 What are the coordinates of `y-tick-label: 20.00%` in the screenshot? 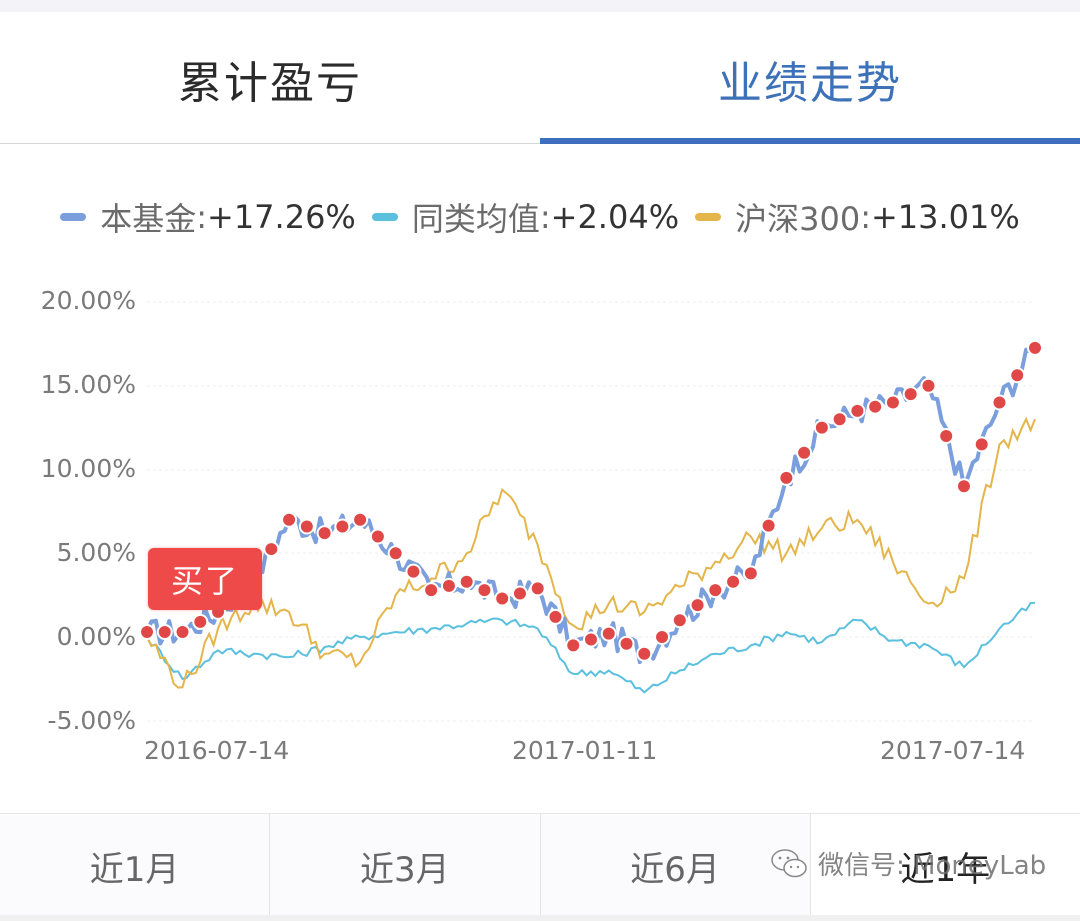 It's located at (88, 300).